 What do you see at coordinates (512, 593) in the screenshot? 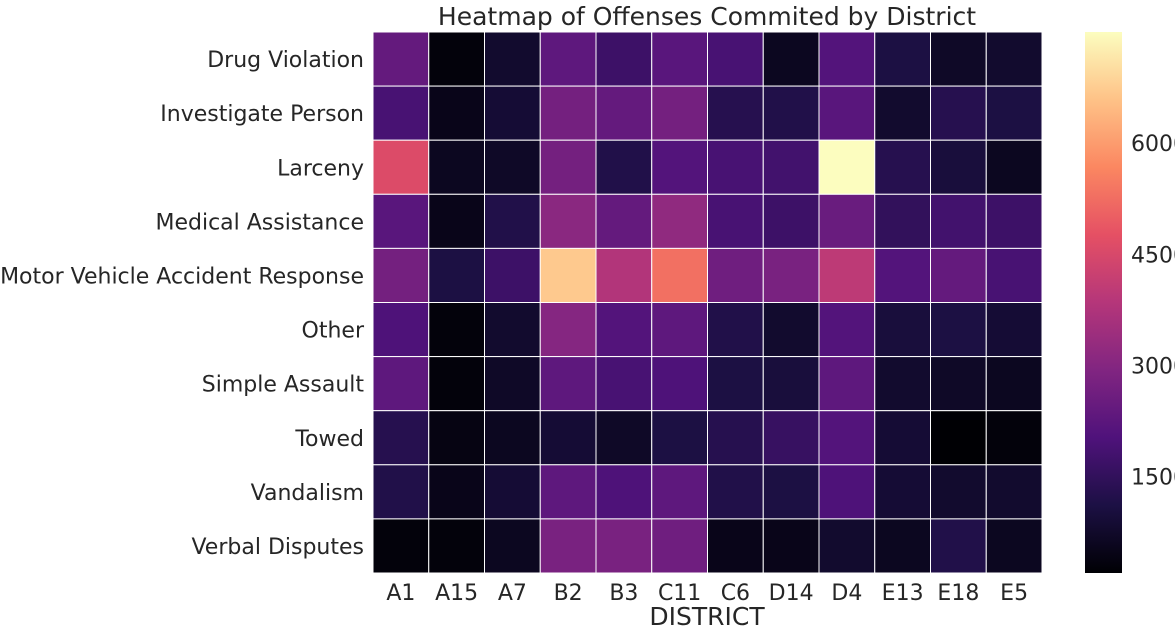
I see `x-tick-label: A7` at bounding box center [512, 593].